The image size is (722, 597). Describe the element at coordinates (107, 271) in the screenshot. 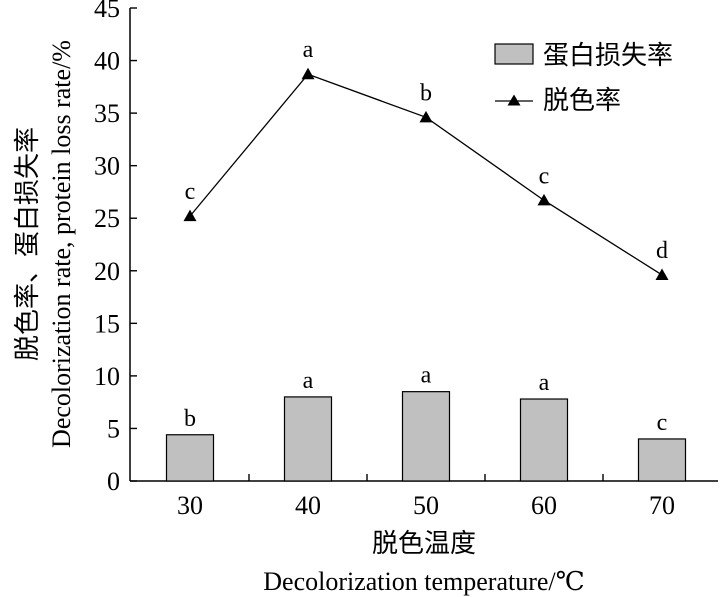

I see `y-tick-label: 20` at that location.